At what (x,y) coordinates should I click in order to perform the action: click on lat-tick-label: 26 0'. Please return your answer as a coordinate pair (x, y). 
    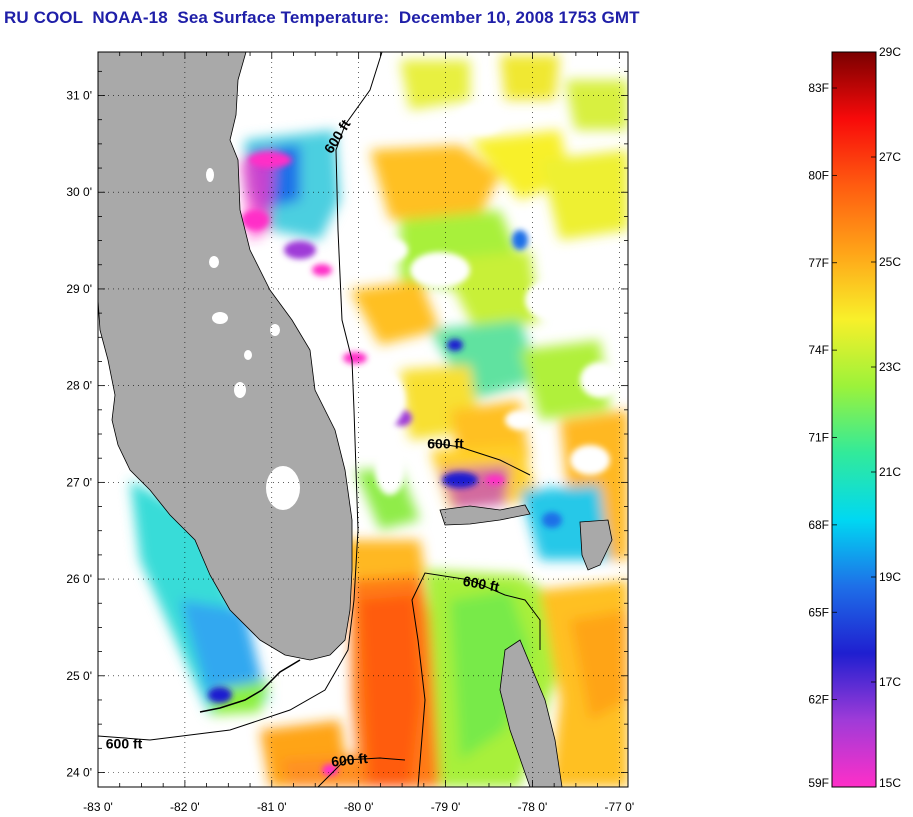
    Looking at the image, I should click on (79, 579).